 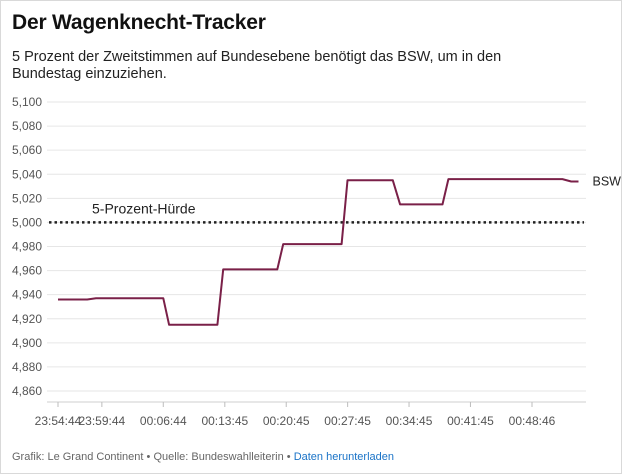 I want to click on x-tick-label: 23:59:44, so click(x=102, y=421).